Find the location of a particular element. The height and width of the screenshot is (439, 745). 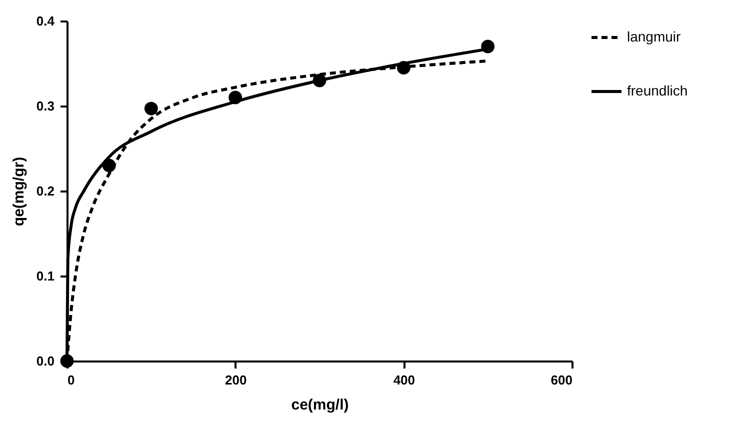

y-tick-label: 0.2 is located at coordinates (45, 191).